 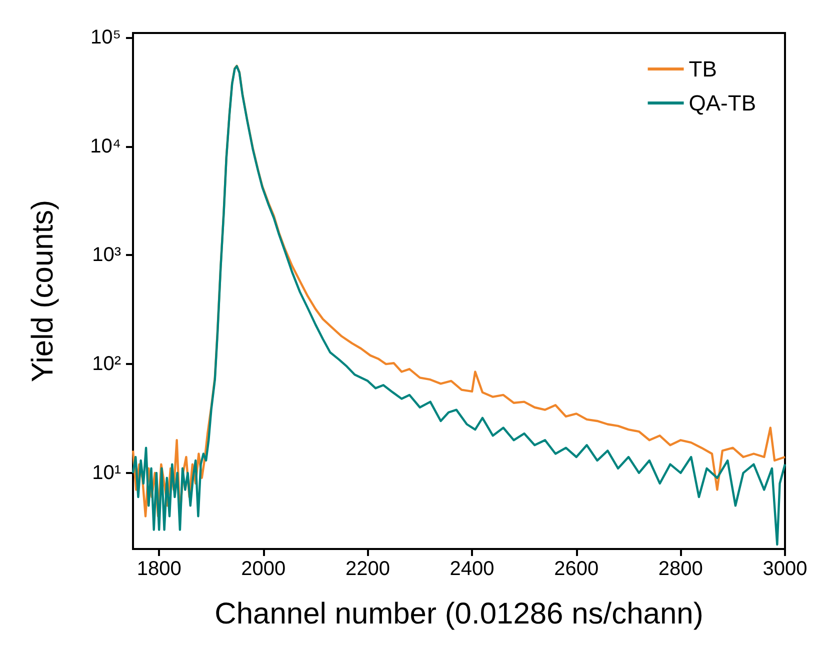 What do you see at coordinates (159, 569) in the screenshot?
I see `x-tick-label: 1800` at bounding box center [159, 569].